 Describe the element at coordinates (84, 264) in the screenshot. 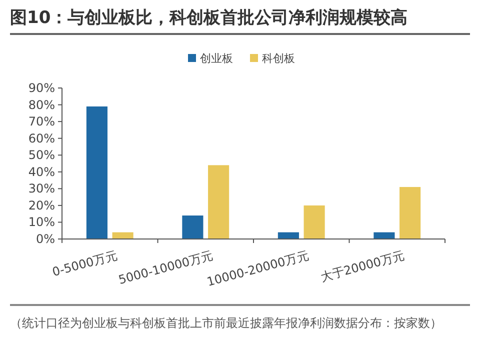

I see `x-tick-label: 0-5000万元` at that location.